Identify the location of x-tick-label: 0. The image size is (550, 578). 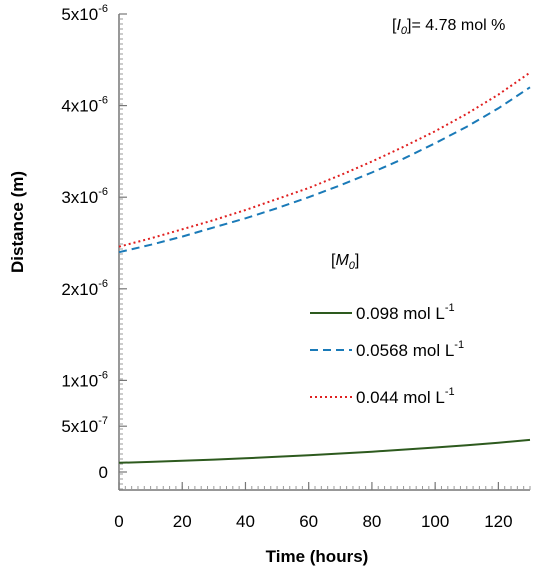
(118, 521).